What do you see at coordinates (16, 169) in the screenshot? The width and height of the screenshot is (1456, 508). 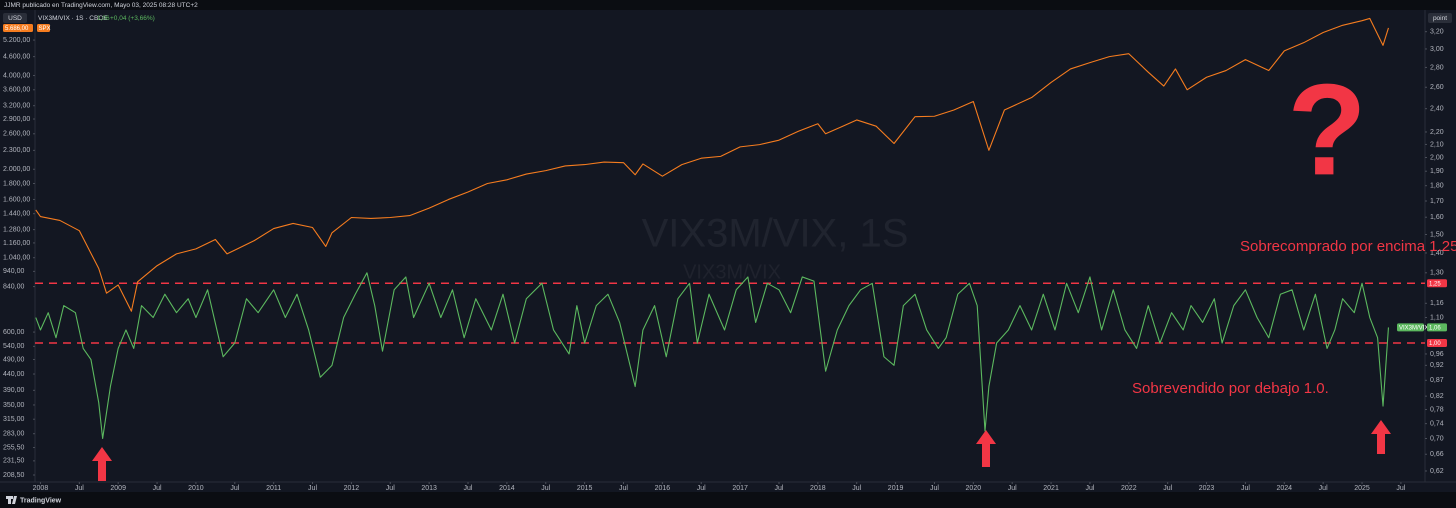 I see `y-tick-label: 2.000,00` at bounding box center [16, 169].